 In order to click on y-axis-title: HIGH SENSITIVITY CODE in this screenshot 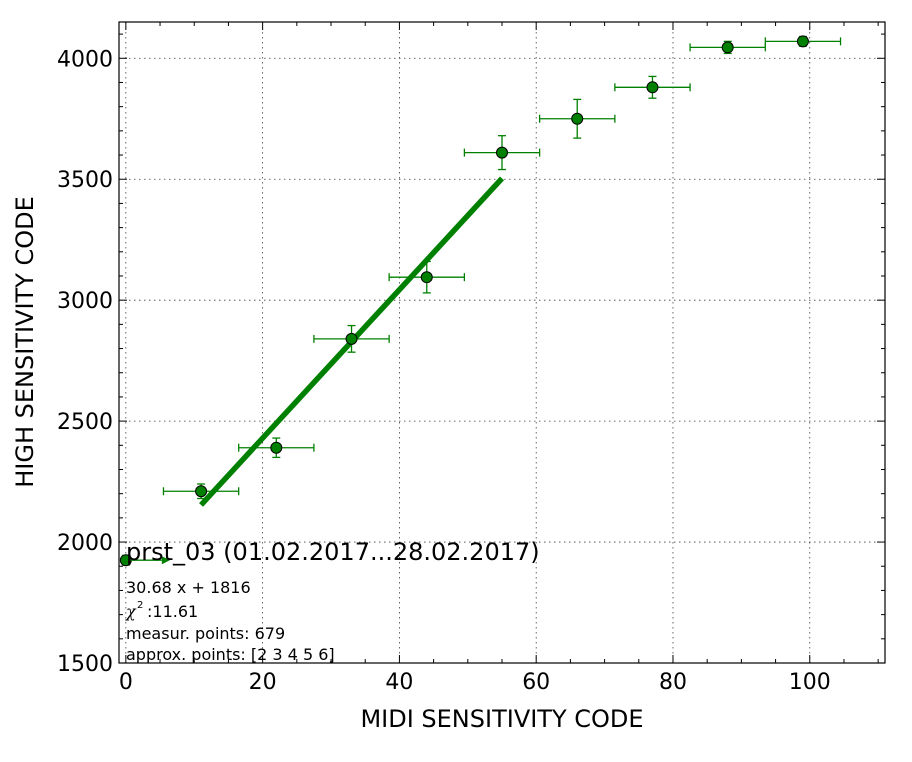, I will do `click(25, 342)`.